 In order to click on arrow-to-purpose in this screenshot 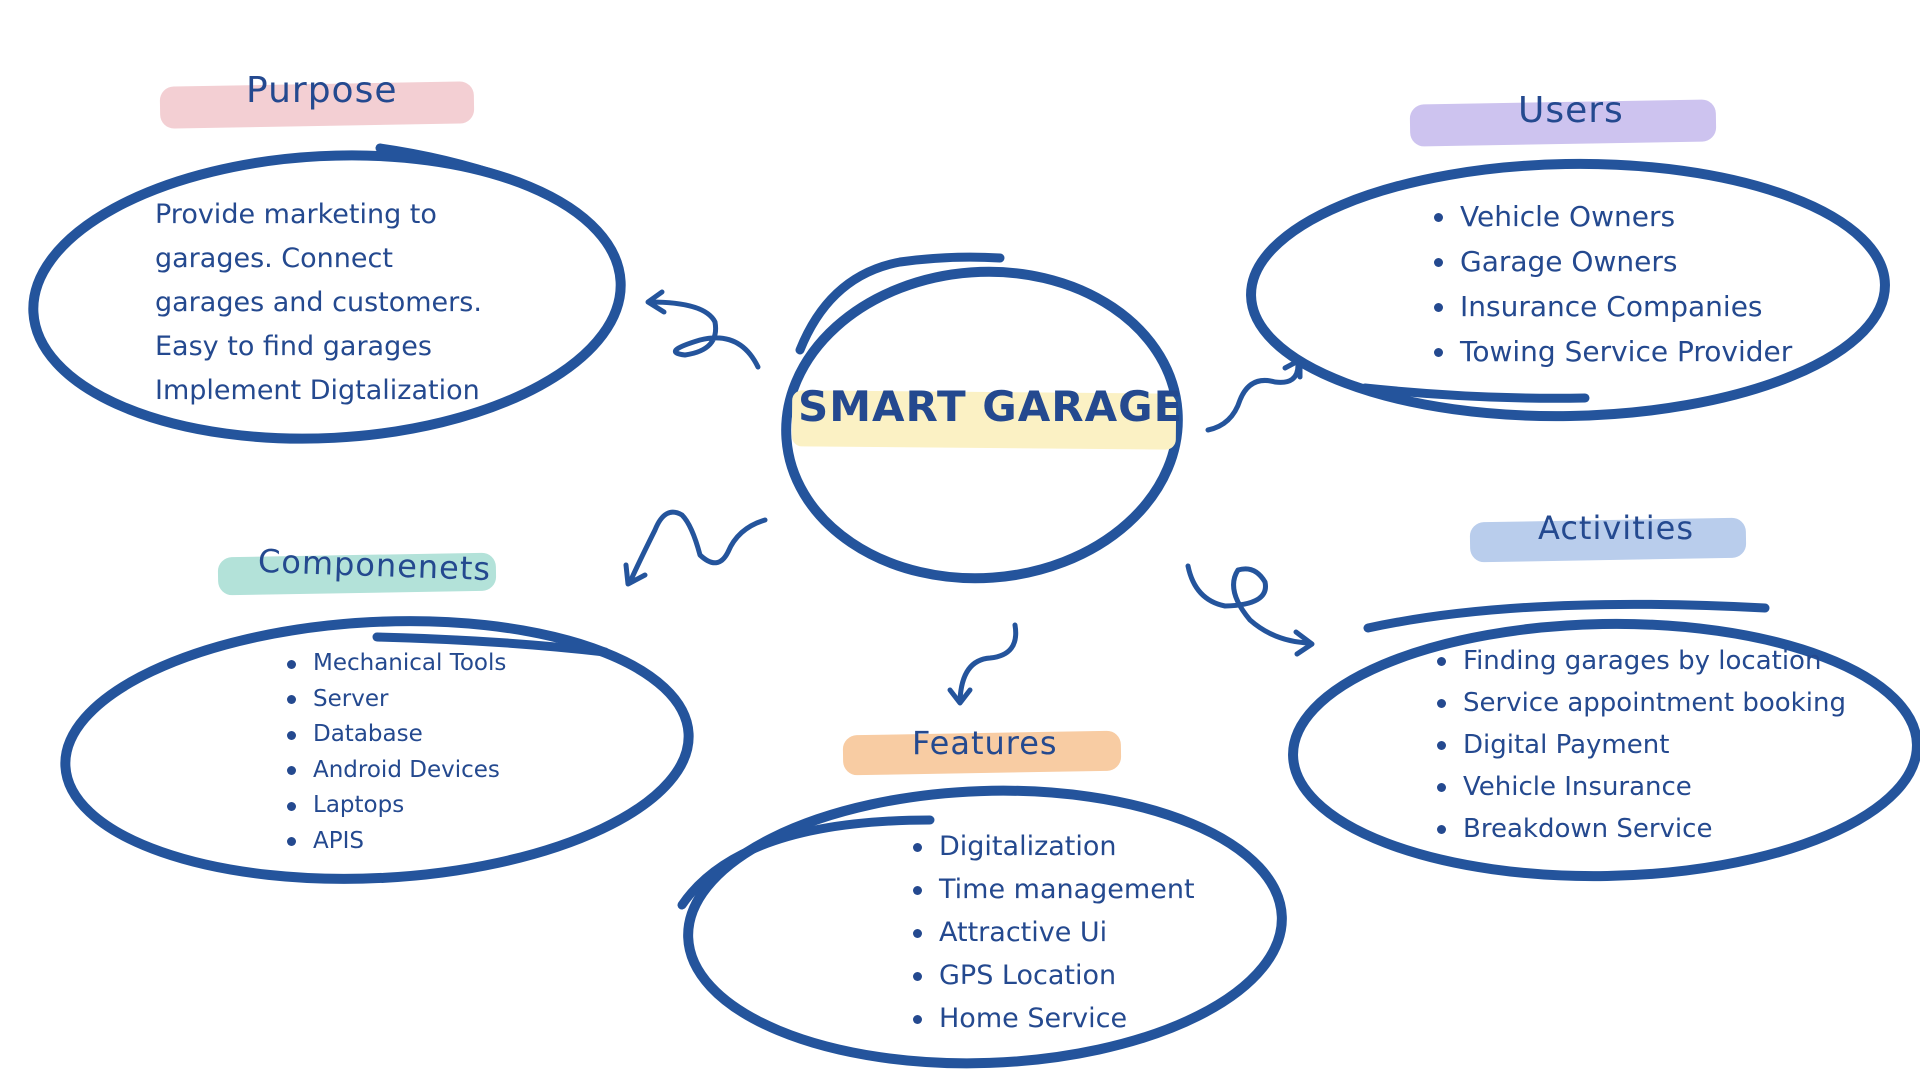, I will do `click(703, 329)`.